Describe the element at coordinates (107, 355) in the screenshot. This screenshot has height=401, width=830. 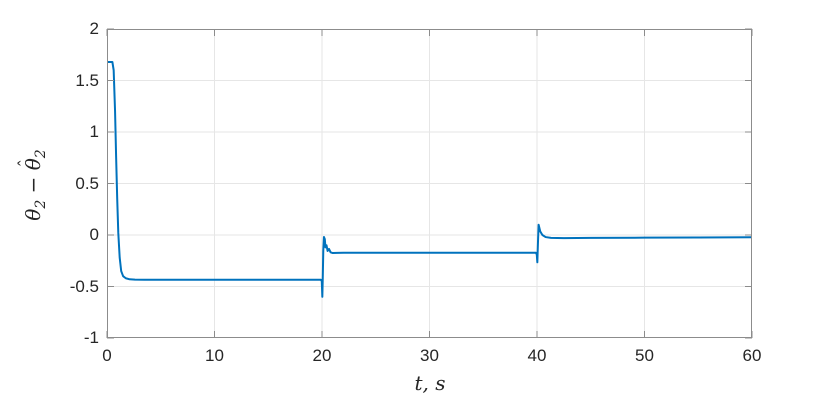
I see `x-tick-label: 0` at that location.